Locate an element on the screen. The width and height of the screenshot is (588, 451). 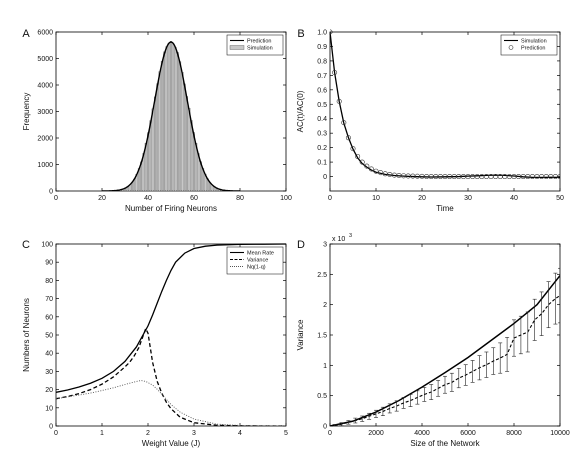
y-tick-label: 30 is located at coordinates (49, 372).